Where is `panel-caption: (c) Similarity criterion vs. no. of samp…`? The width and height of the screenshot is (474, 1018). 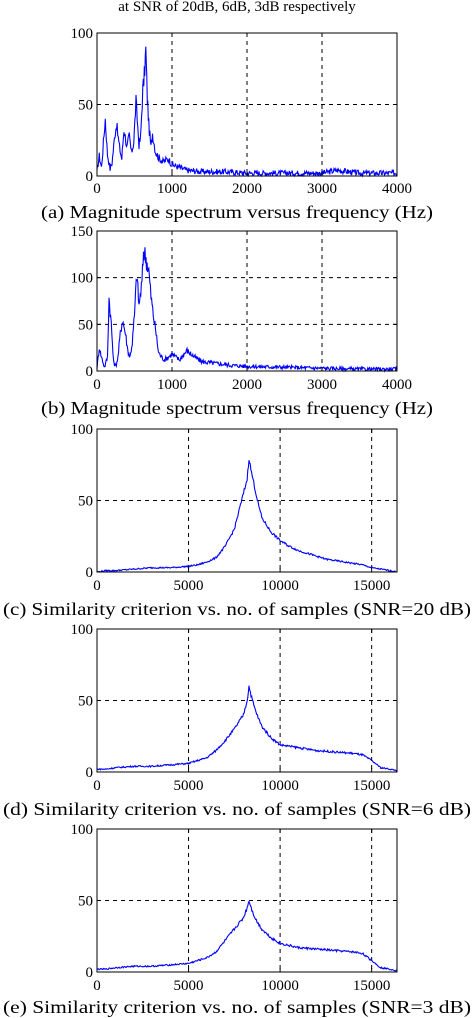 panel-caption: (c) Similarity criterion vs. no. of samp… is located at coordinates (237, 609).